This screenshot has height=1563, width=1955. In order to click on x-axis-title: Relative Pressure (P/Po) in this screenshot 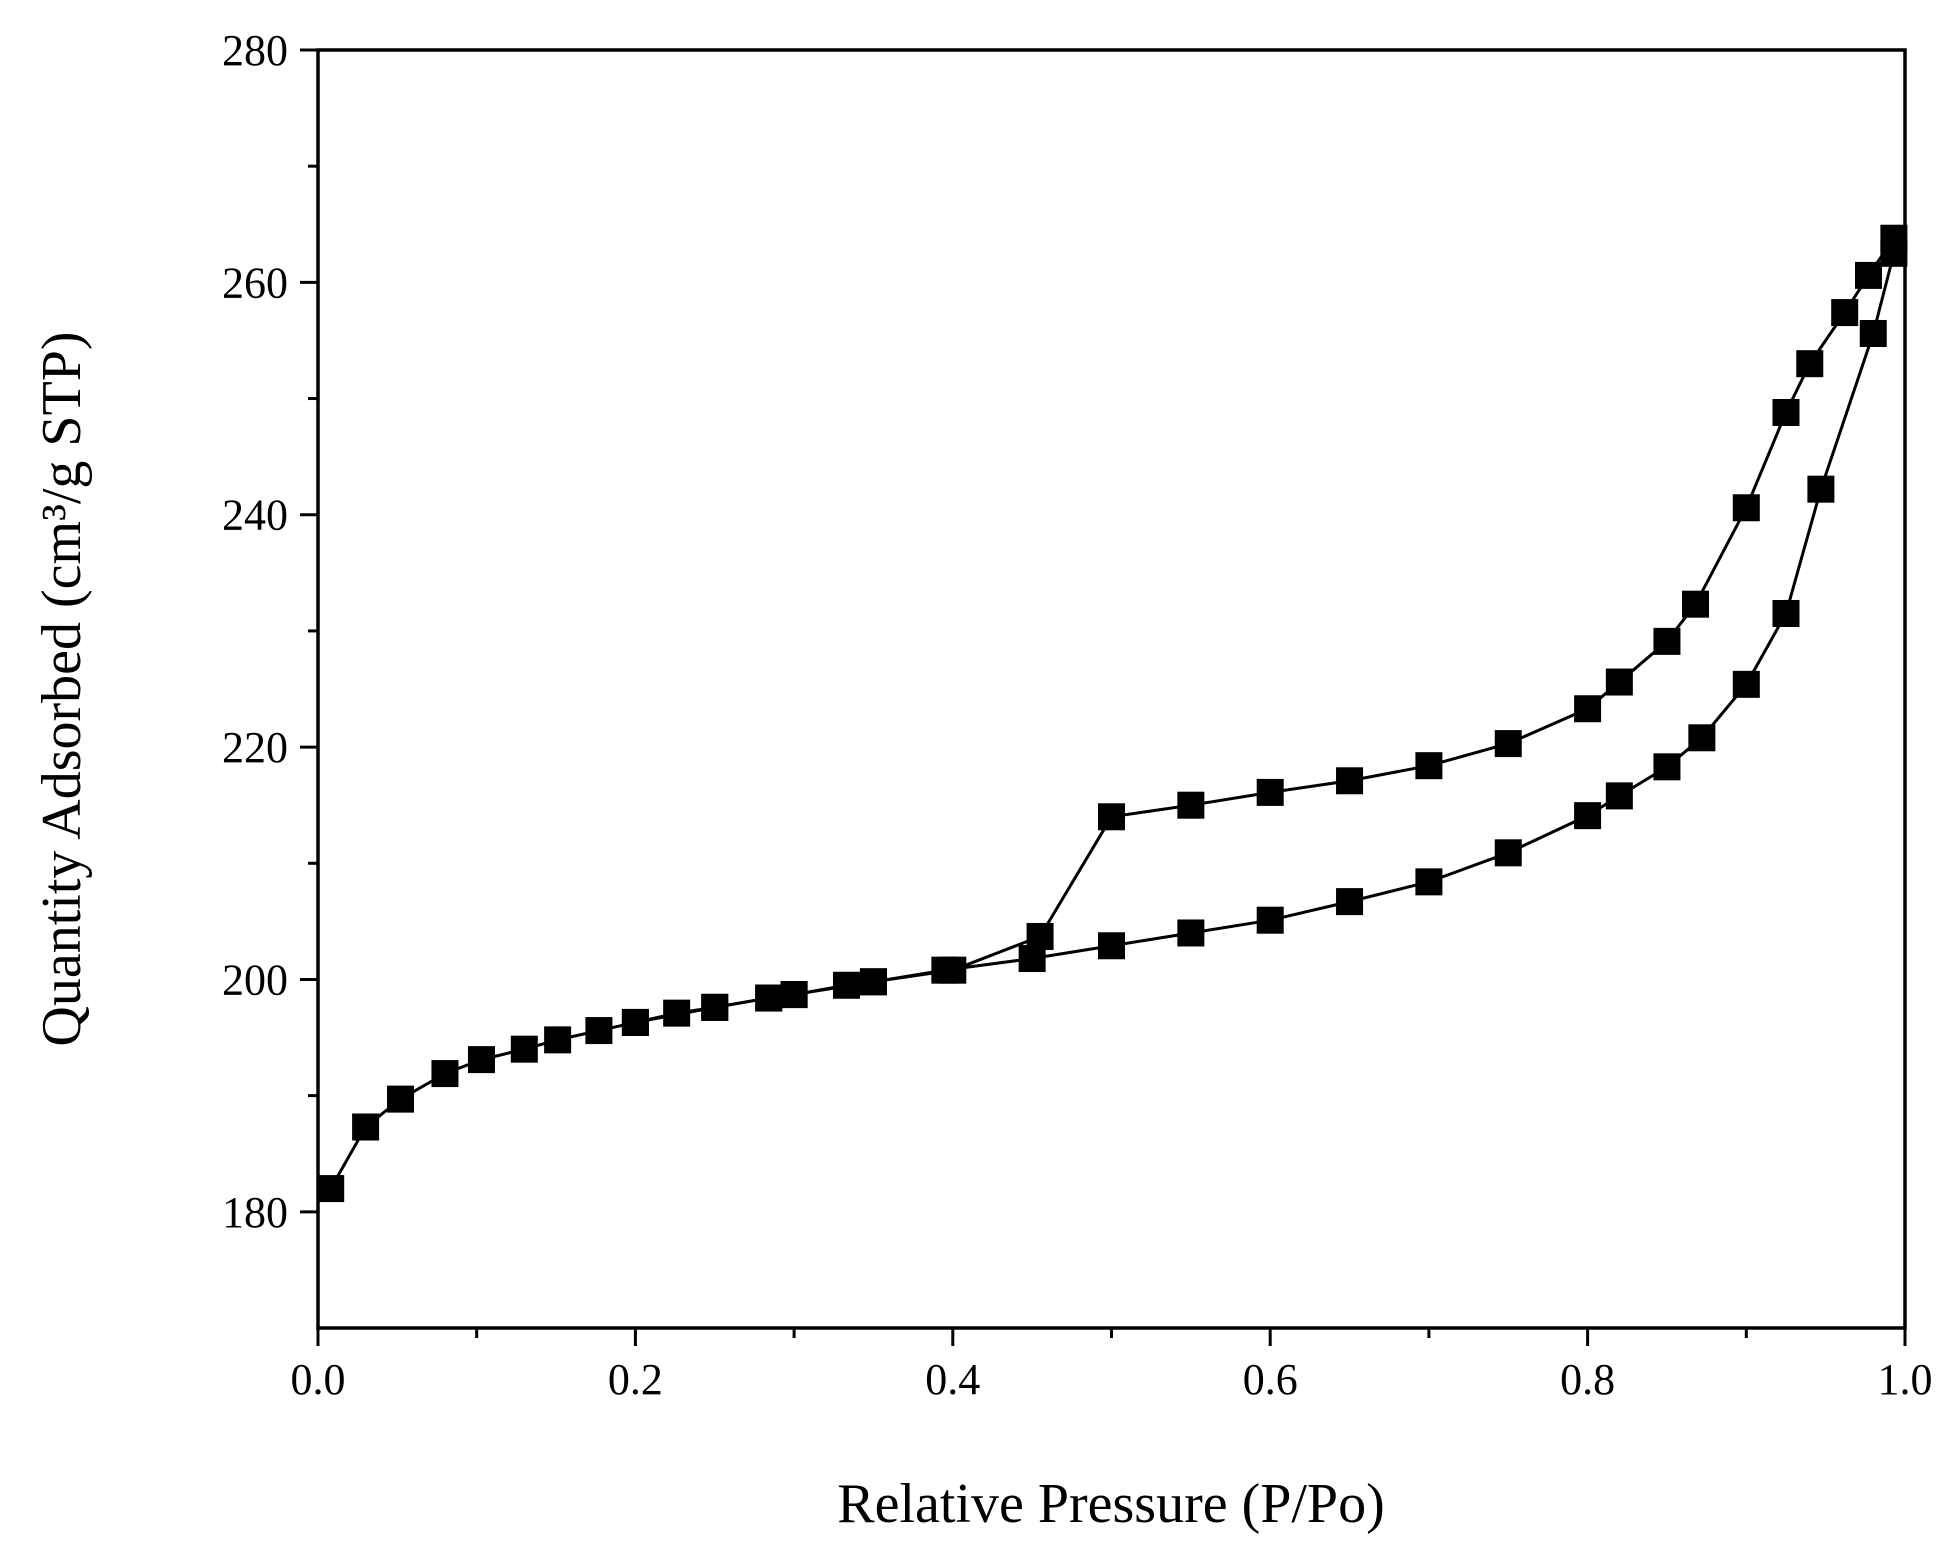, I will do `click(1110, 1504)`.